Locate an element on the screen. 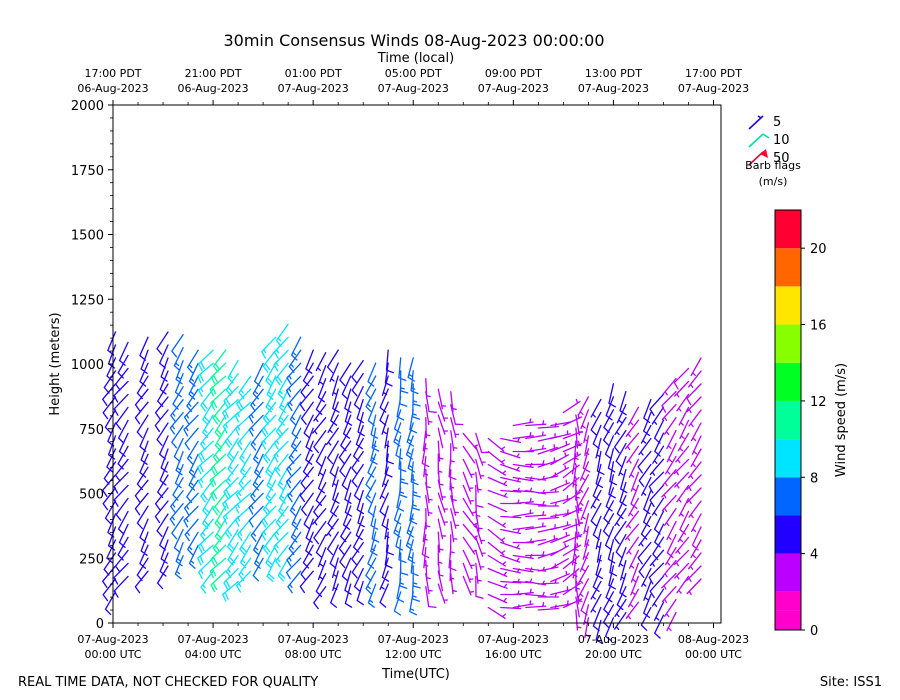  x-top-tick-time: 21:00 PDT is located at coordinates (213, 73).